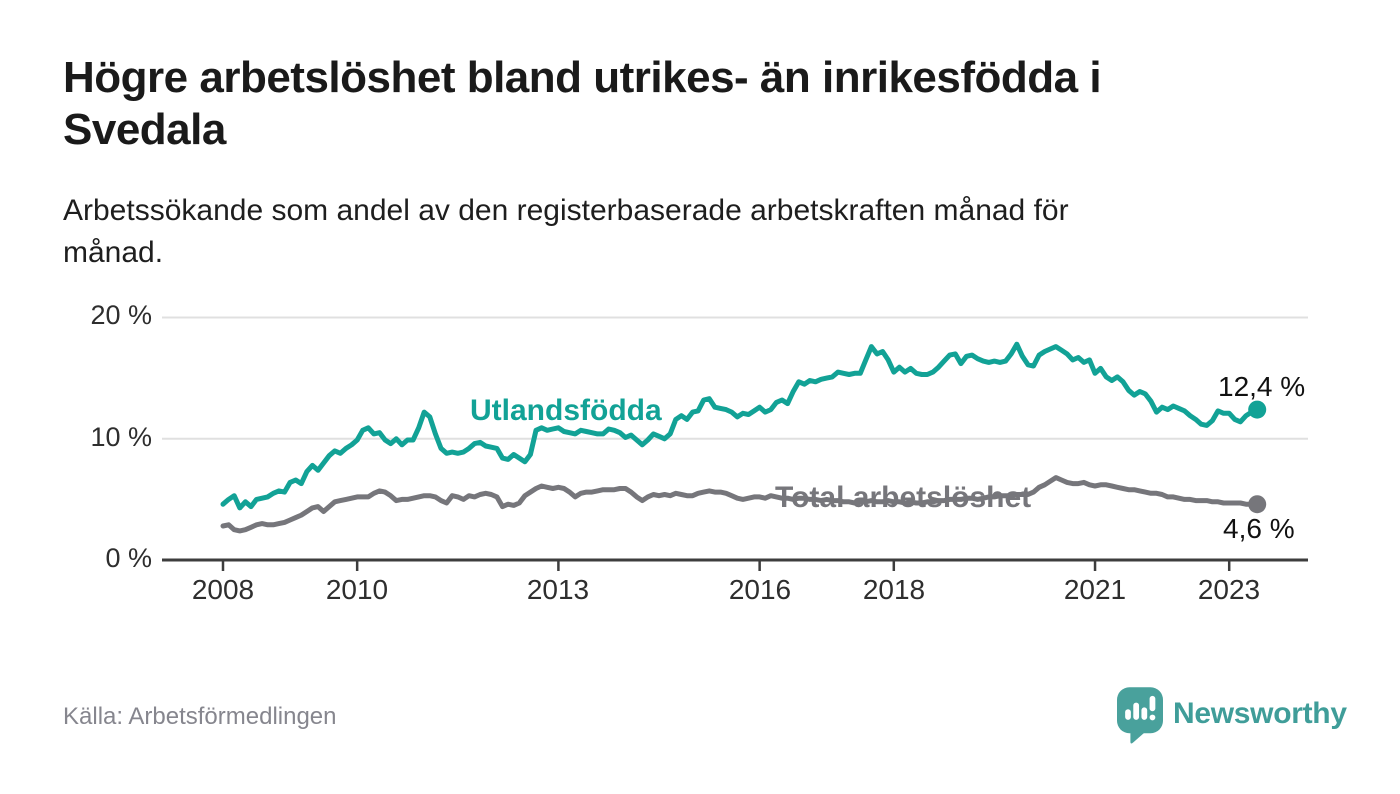 The image size is (1400, 794). What do you see at coordinates (760, 589) in the screenshot?
I see `x-tick-label-2016: 2016` at bounding box center [760, 589].